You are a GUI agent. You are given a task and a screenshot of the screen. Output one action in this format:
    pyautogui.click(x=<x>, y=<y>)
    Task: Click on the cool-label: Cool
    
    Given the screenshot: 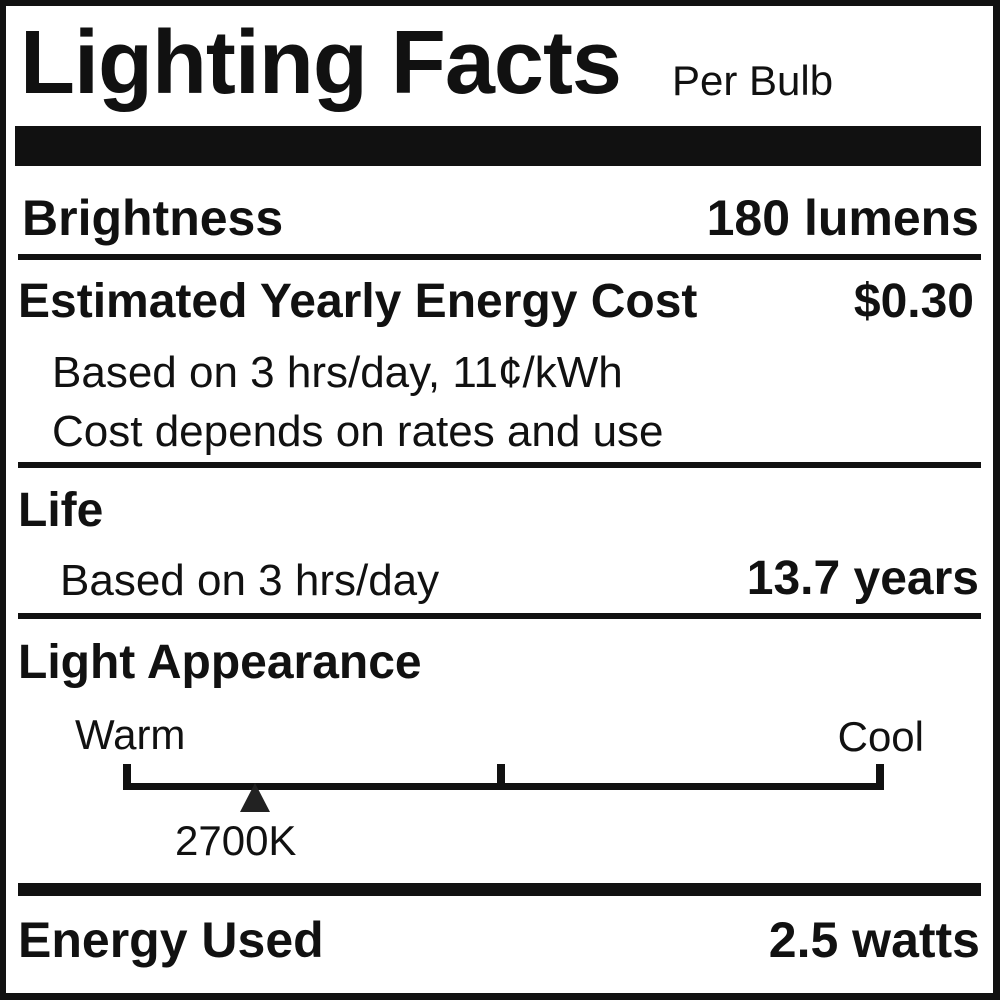 What is the action you would take?
    pyautogui.click(x=880, y=736)
    